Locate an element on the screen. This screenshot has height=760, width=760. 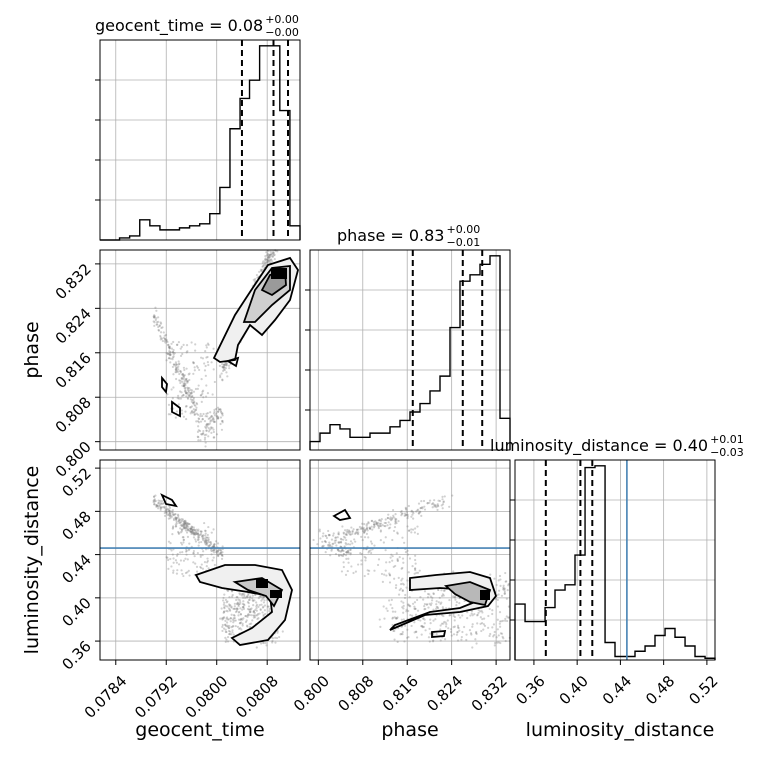
hist-panel-geocent_time is located at coordinates (198, 140).